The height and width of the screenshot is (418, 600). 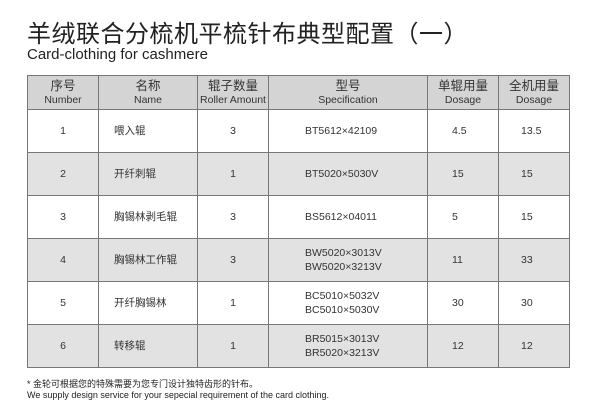 What do you see at coordinates (463, 217) in the screenshot?
I see `cell-dosage: 5` at bounding box center [463, 217].